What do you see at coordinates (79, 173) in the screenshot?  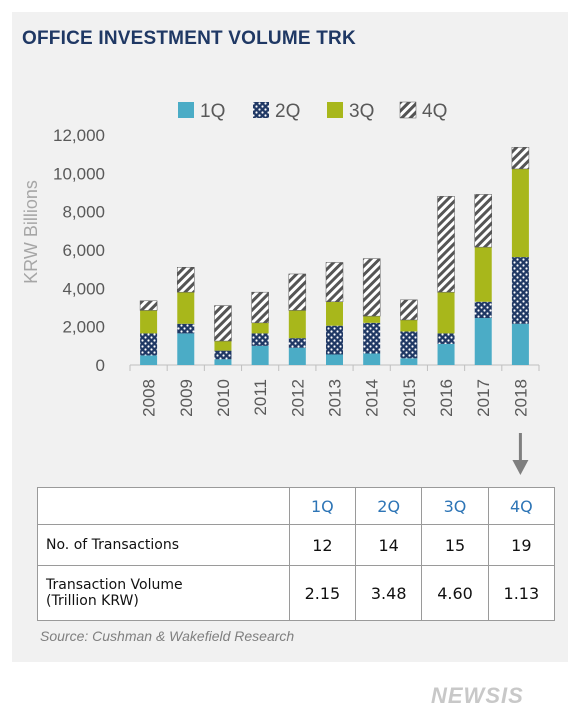 I see `y-tick-label: 10,000` at bounding box center [79, 173].